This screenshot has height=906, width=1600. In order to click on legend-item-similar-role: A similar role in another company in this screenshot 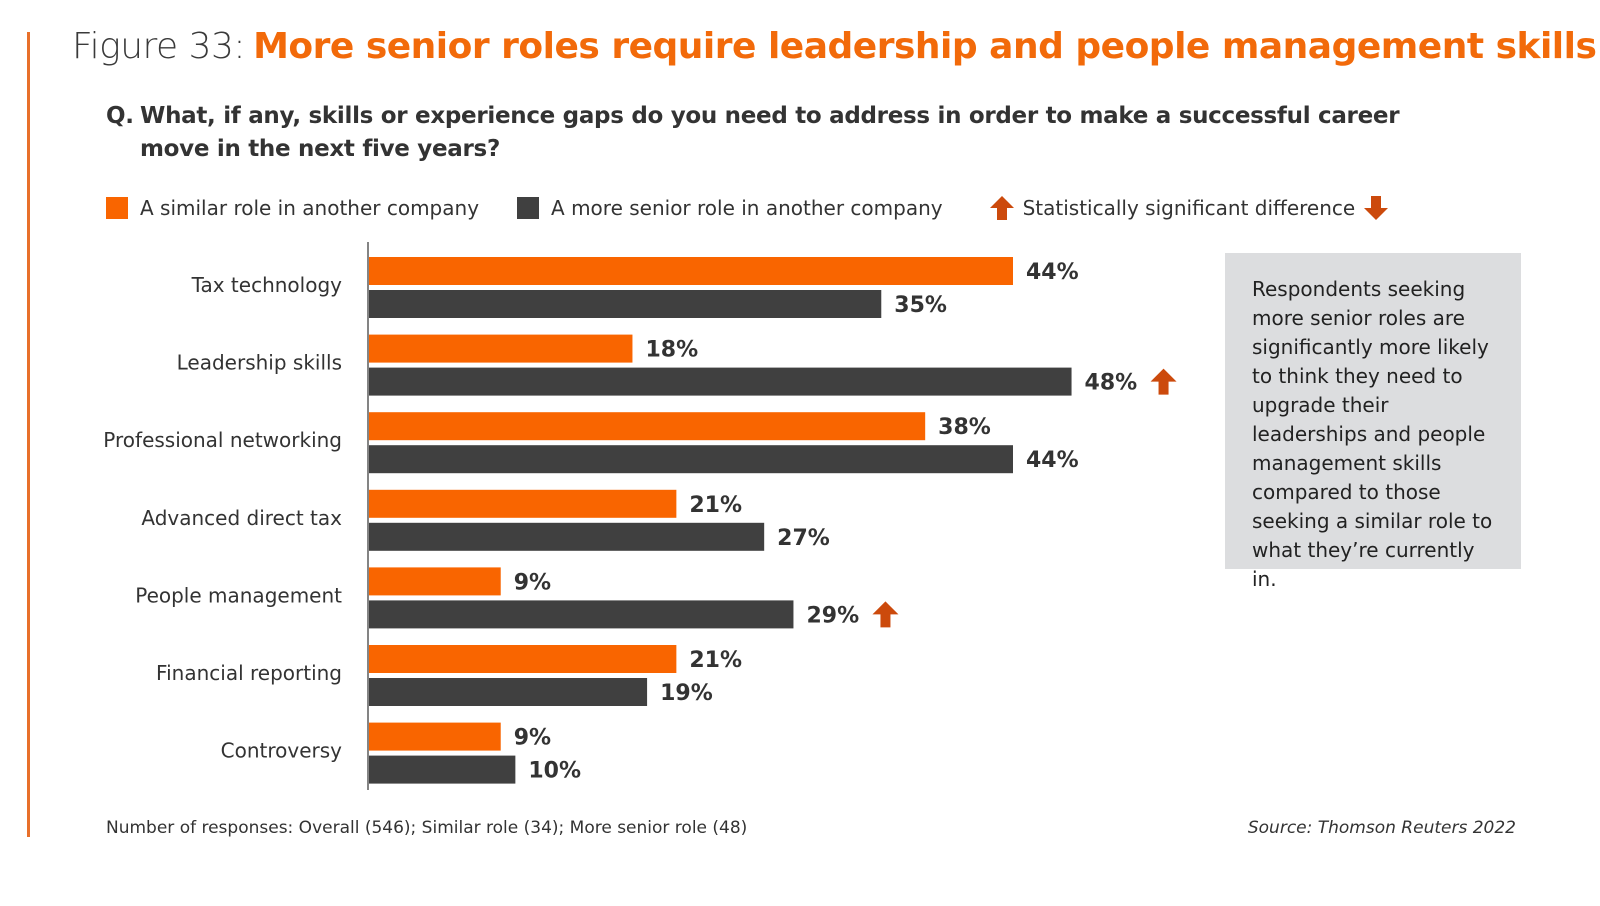, I will do `click(292, 208)`.